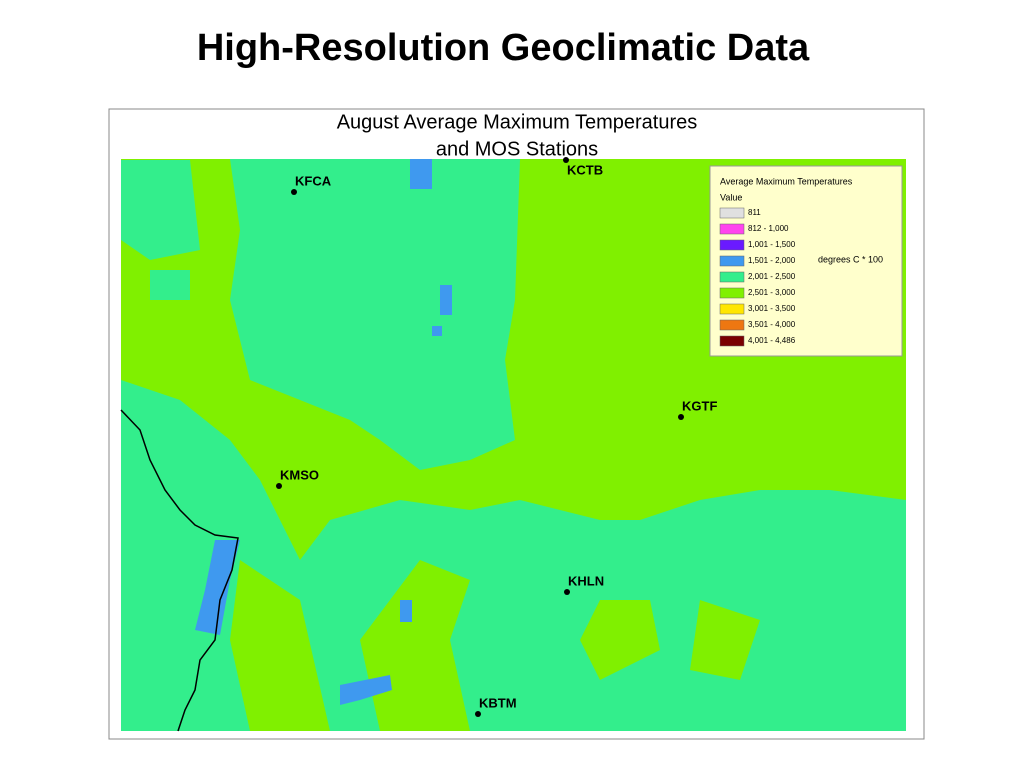  I want to click on legend-label: 811, so click(754, 212).